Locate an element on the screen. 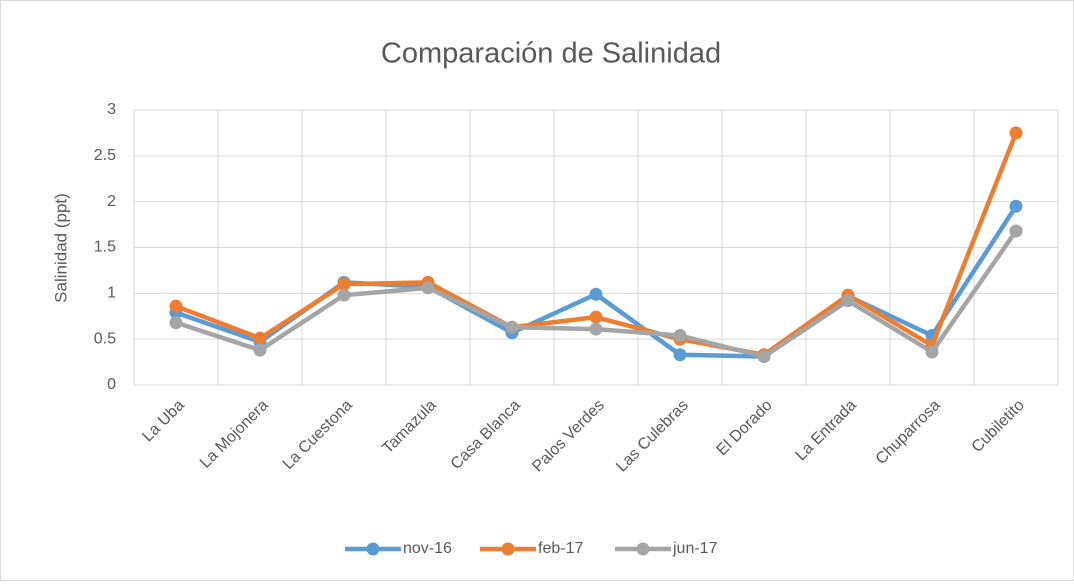 This screenshot has height=586, width=1074. legend-label: nov-16 is located at coordinates (427, 548).